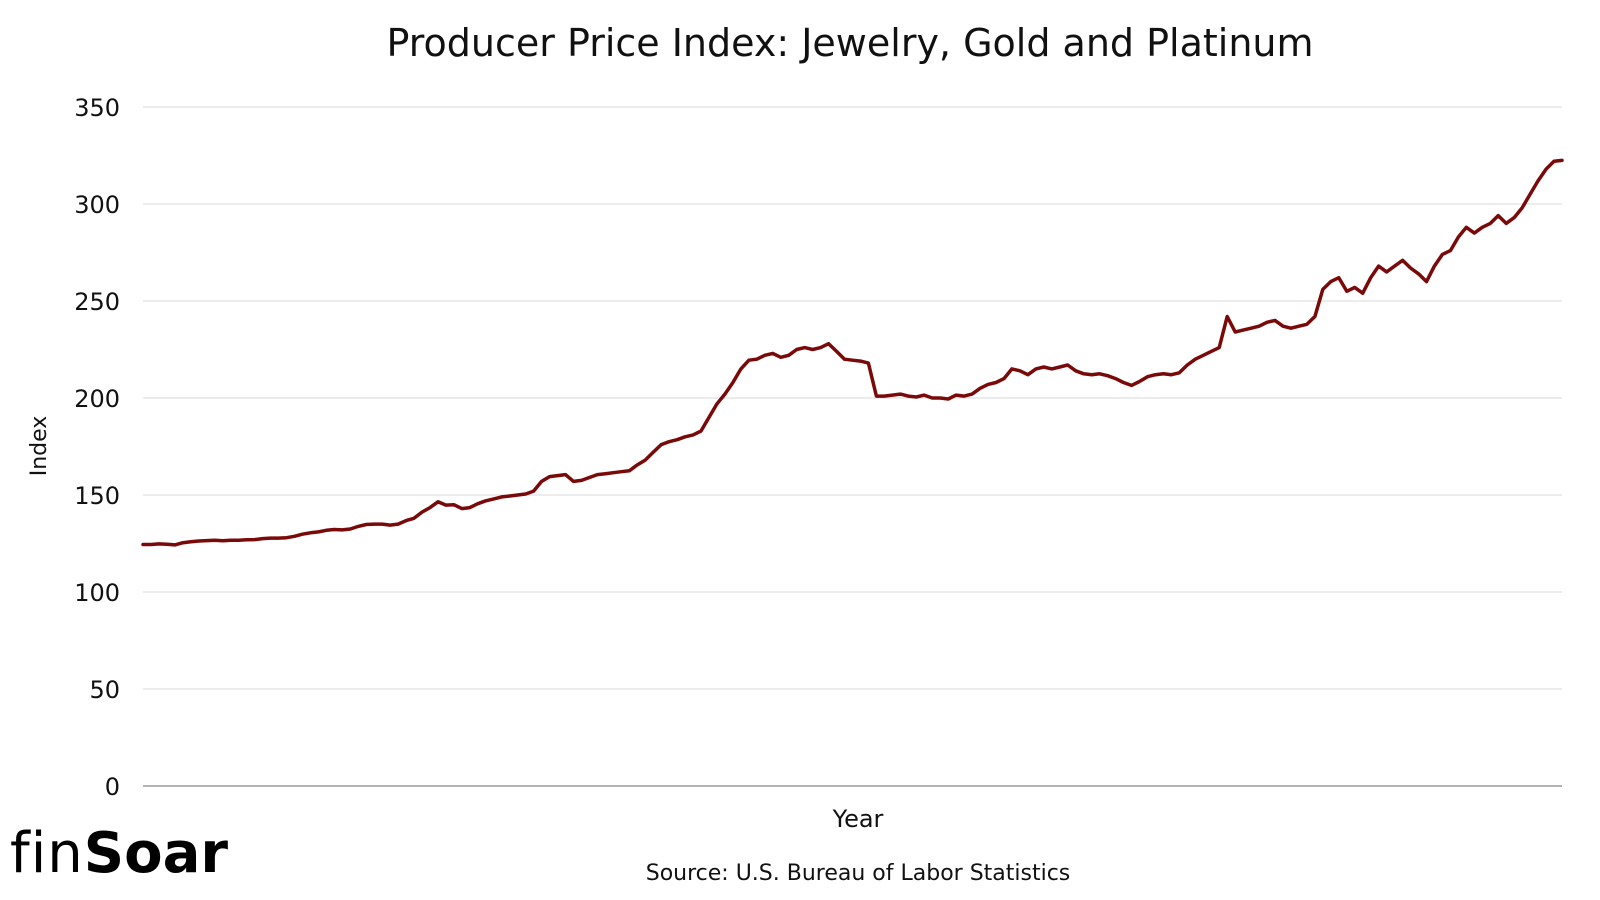 The width and height of the screenshot is (1600, 900). I want to click on logo-suffix: Soar, so click(155, 853).